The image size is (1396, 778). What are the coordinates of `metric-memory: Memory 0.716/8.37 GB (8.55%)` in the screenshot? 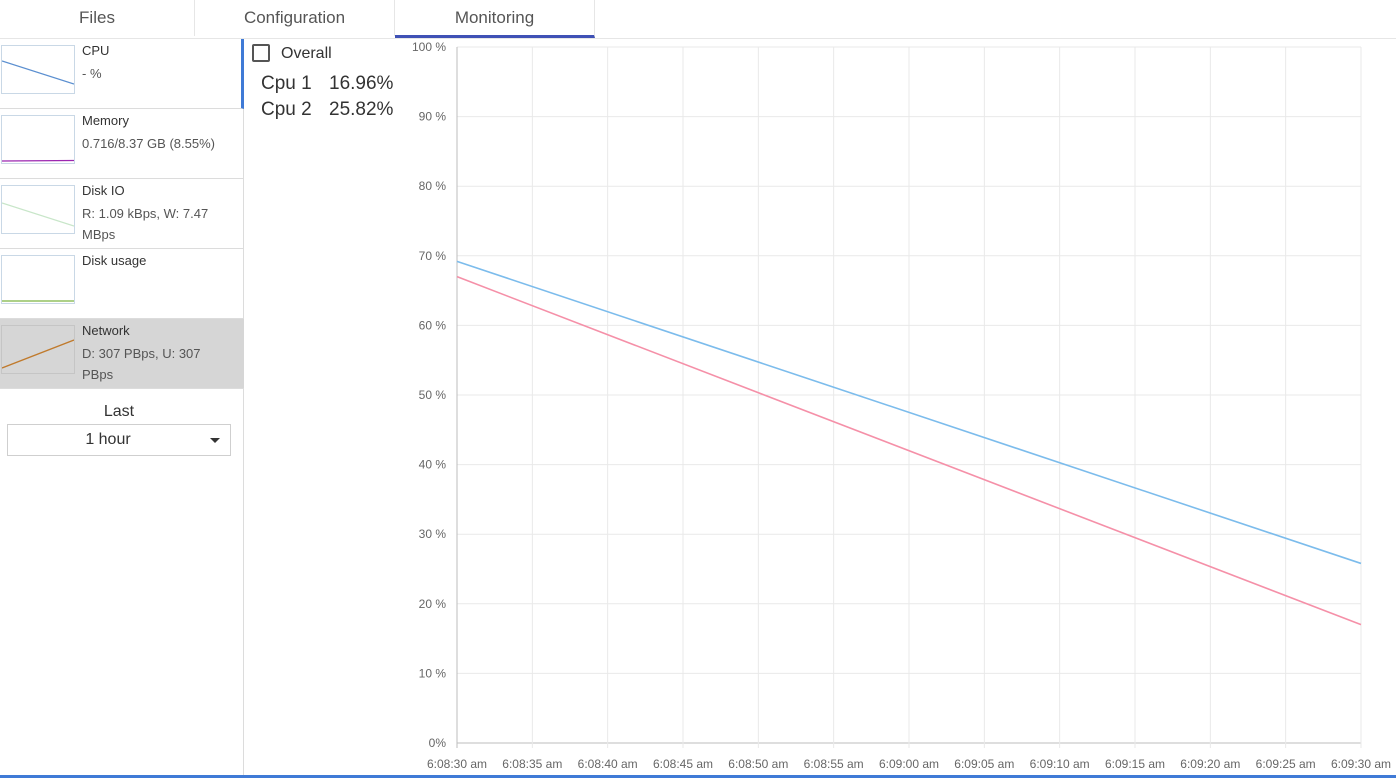 It's located at (122, 144).